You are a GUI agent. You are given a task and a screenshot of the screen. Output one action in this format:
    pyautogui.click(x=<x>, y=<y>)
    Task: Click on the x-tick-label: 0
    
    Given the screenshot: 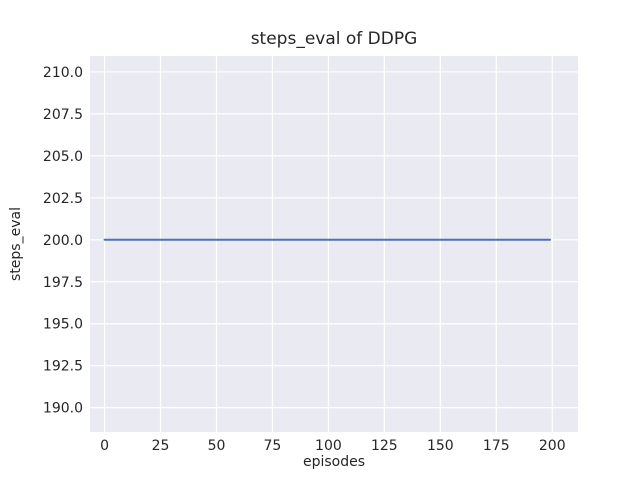 What is the action you would take?
    pyautogui.click(x=104, y=446)
    